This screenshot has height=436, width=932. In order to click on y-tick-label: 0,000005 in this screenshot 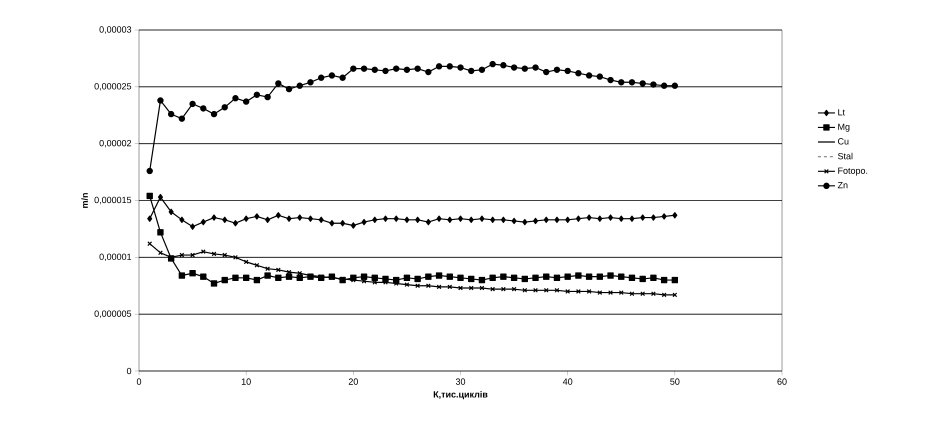, I will do `click(113, 314)`.